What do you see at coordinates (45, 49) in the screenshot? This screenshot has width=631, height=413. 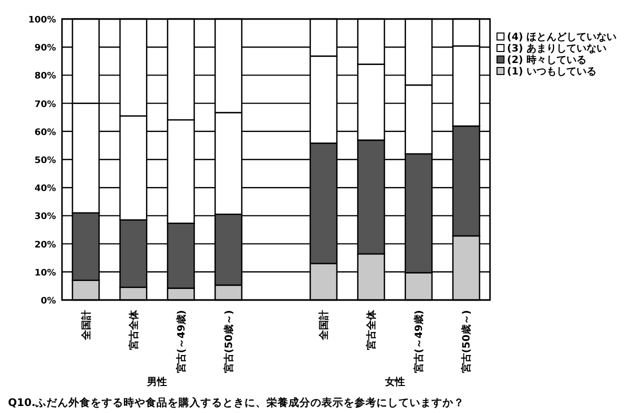 I see `y-tick-label: 90%` at bounding box center [45, 49].